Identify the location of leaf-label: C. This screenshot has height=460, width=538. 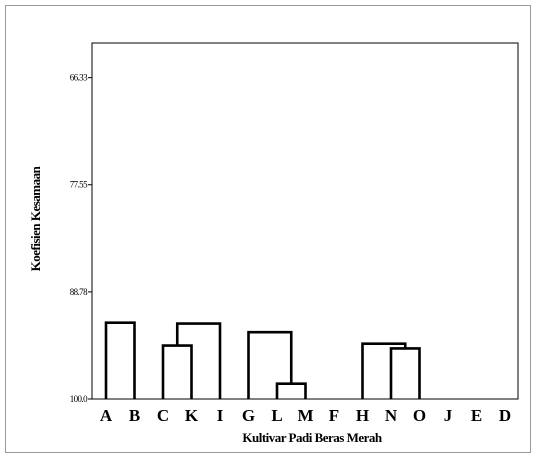
(163, 415).